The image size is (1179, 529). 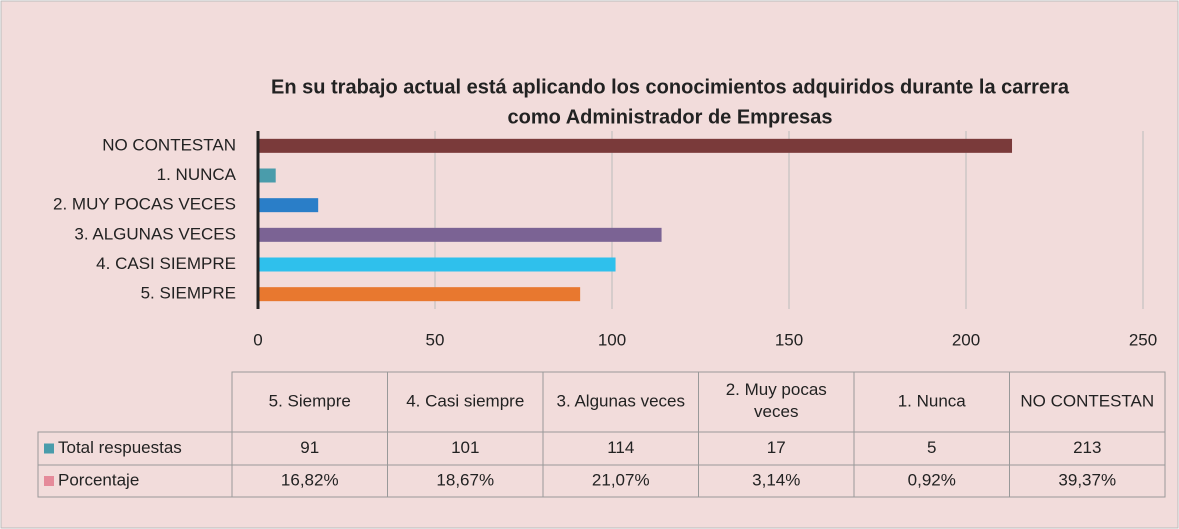 What do you see at coordinates (310, 479) in the screenshot?
I see `table-cell: 16,82%` at bounding box center [310, 479].